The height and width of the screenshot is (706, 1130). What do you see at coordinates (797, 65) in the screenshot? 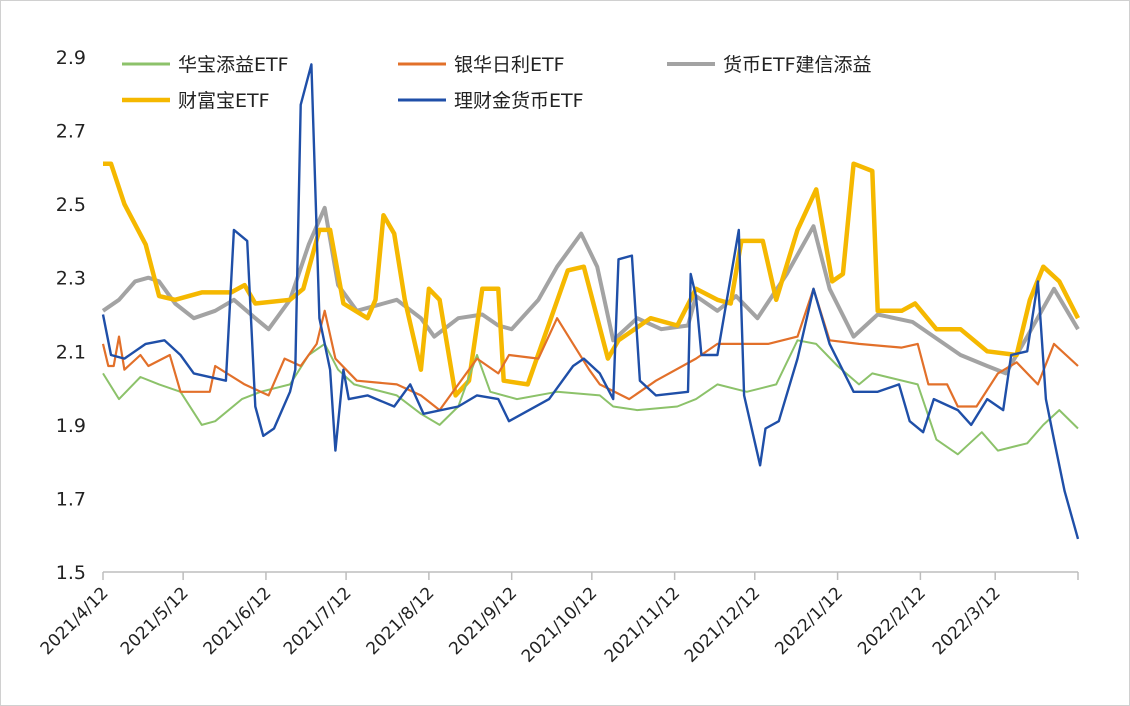
I see `legend-label: 货币ETF建信添益` at bounding box center [797, 65].